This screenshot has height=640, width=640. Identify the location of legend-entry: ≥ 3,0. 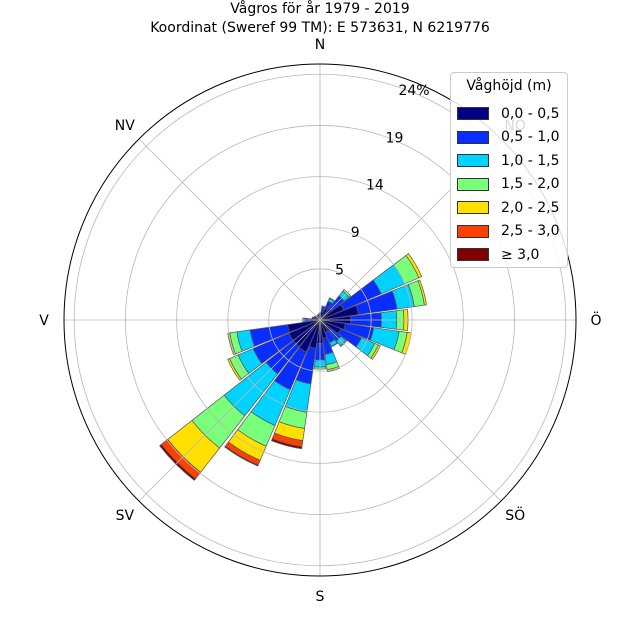
(509, 255).